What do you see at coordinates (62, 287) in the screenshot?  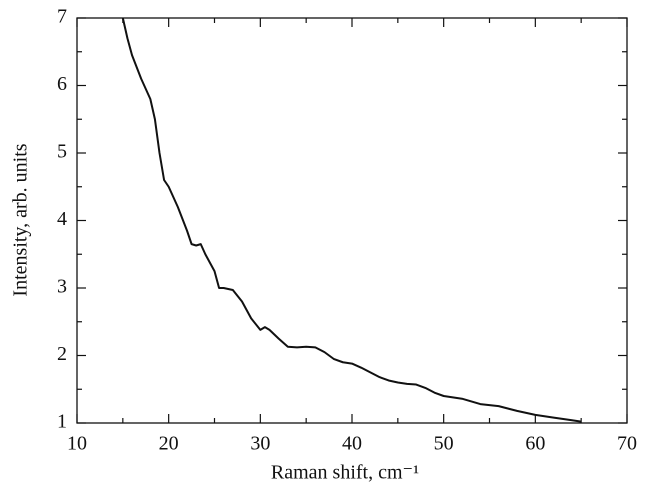 I see `y-tick-label: 3` at bounding box center [62, 287].